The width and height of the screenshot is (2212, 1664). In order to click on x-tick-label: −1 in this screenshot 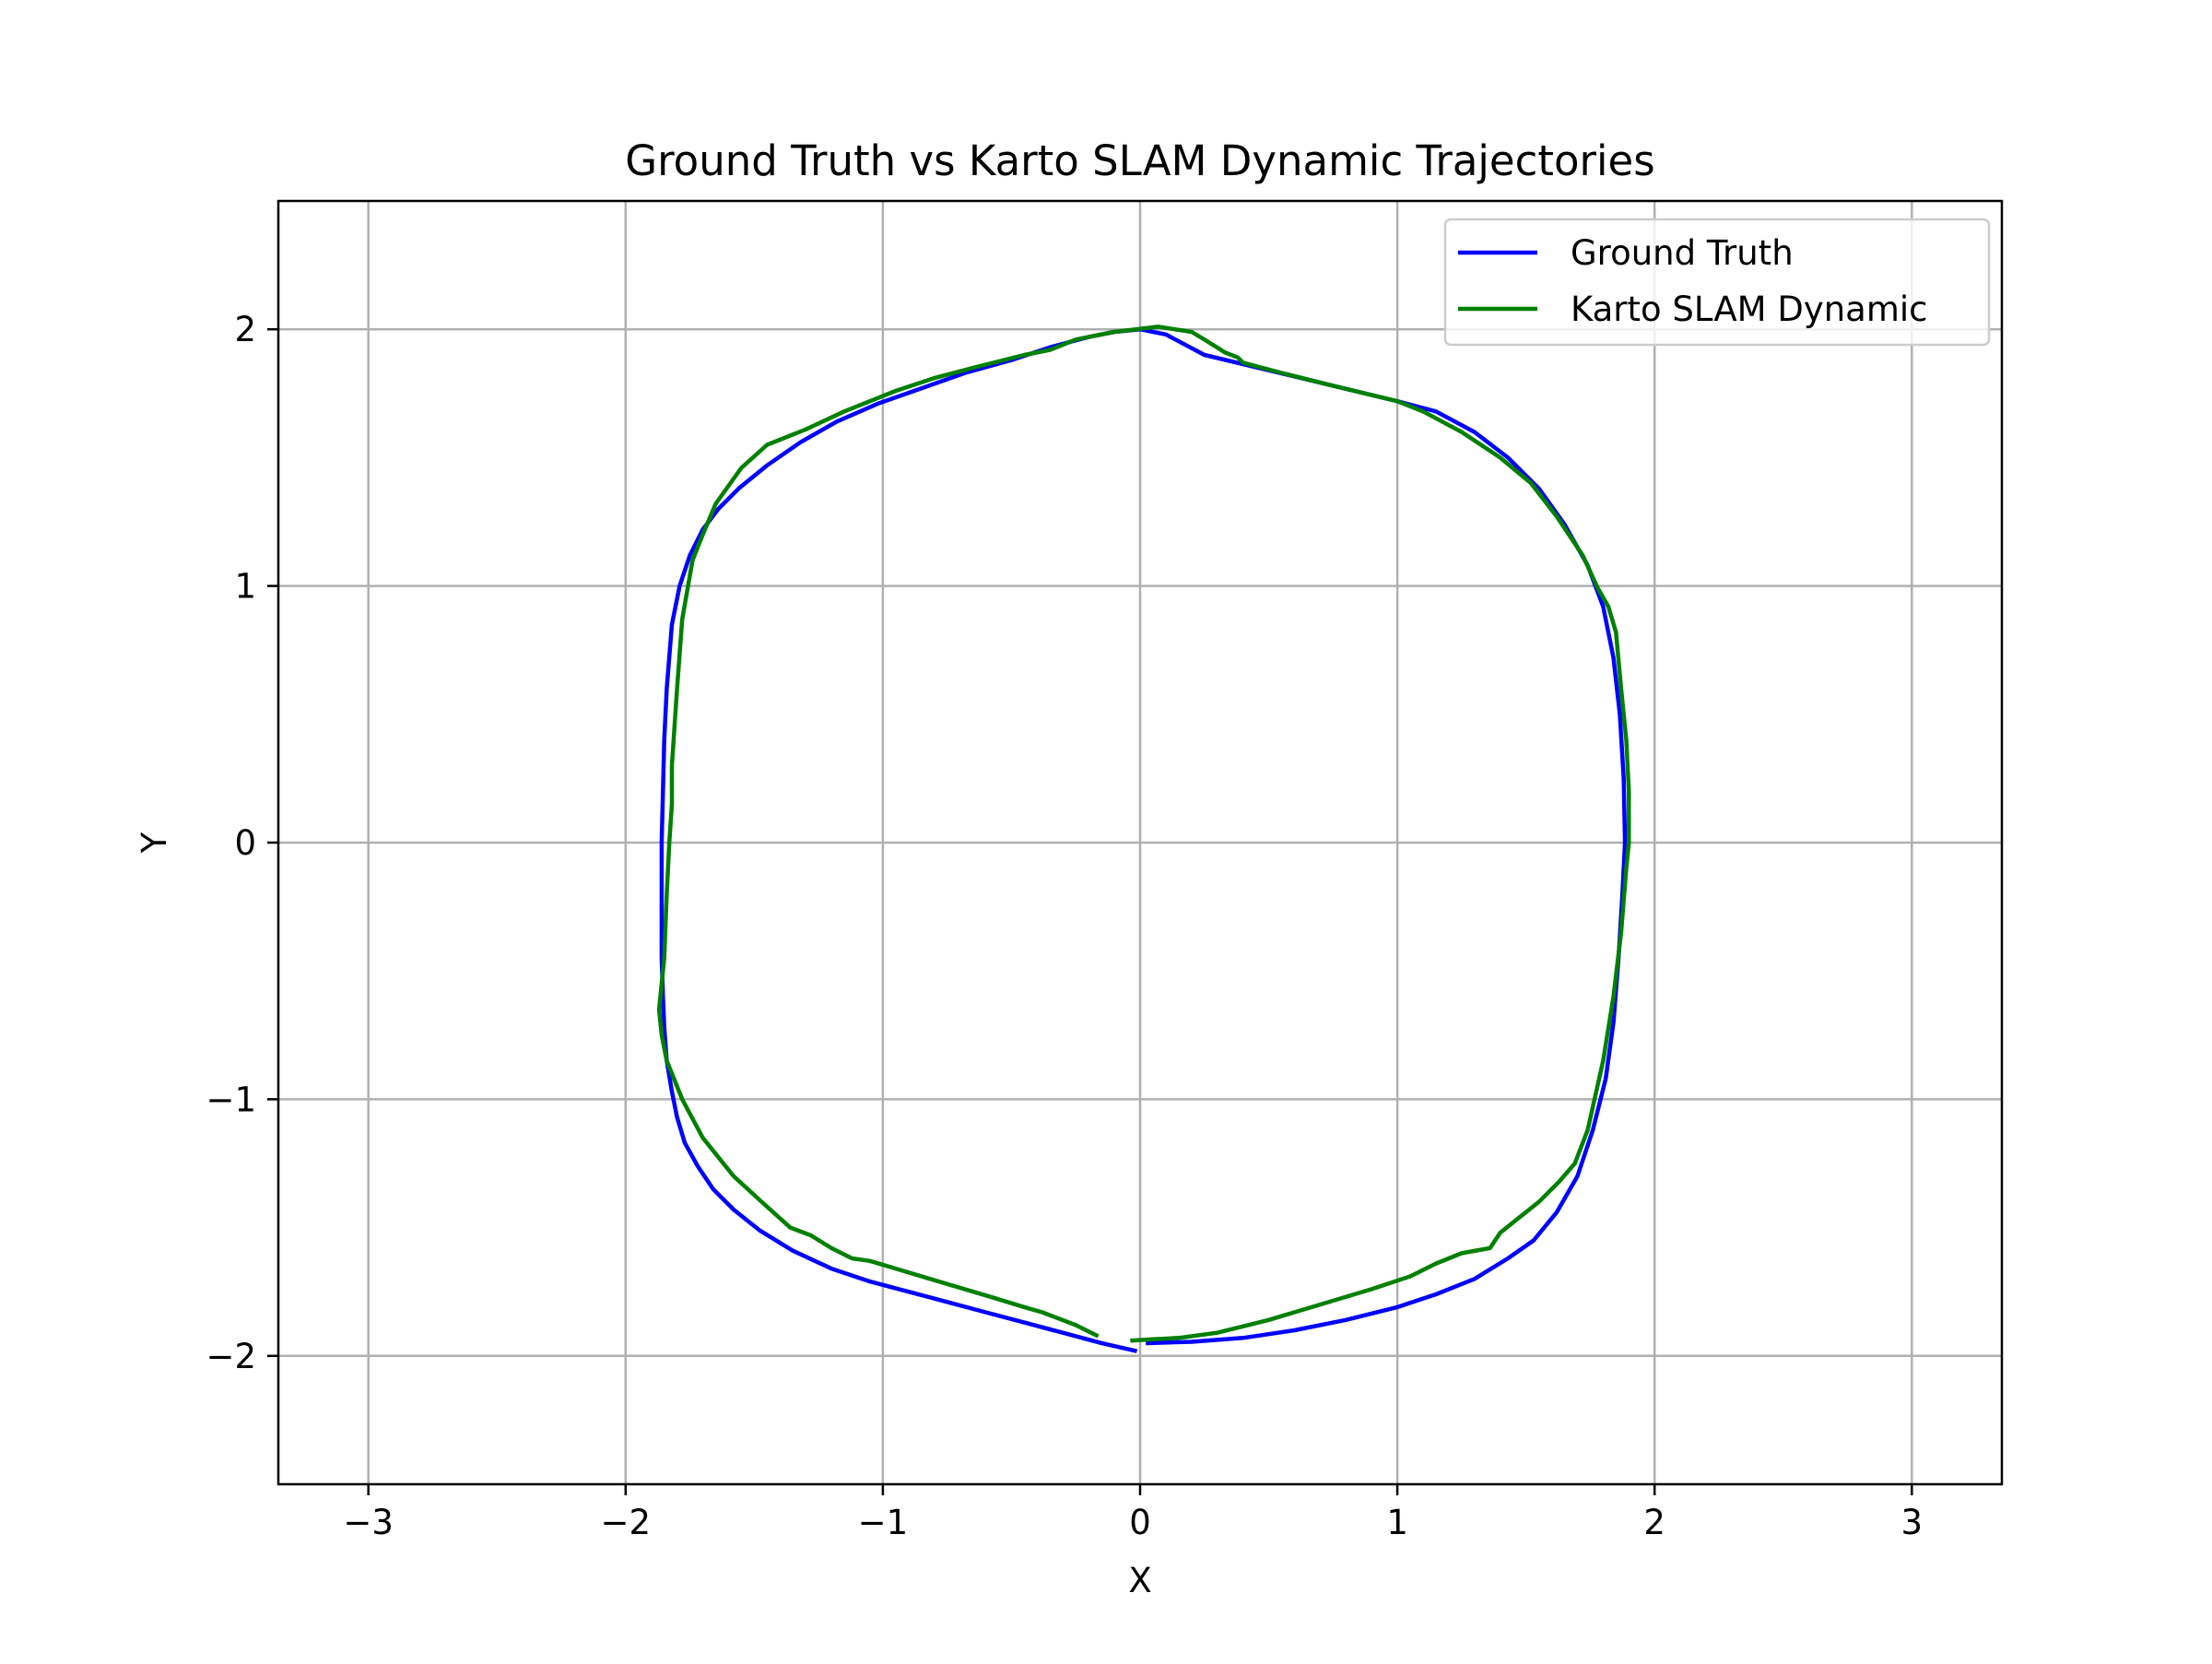, I will do `click(883, 1522)`.